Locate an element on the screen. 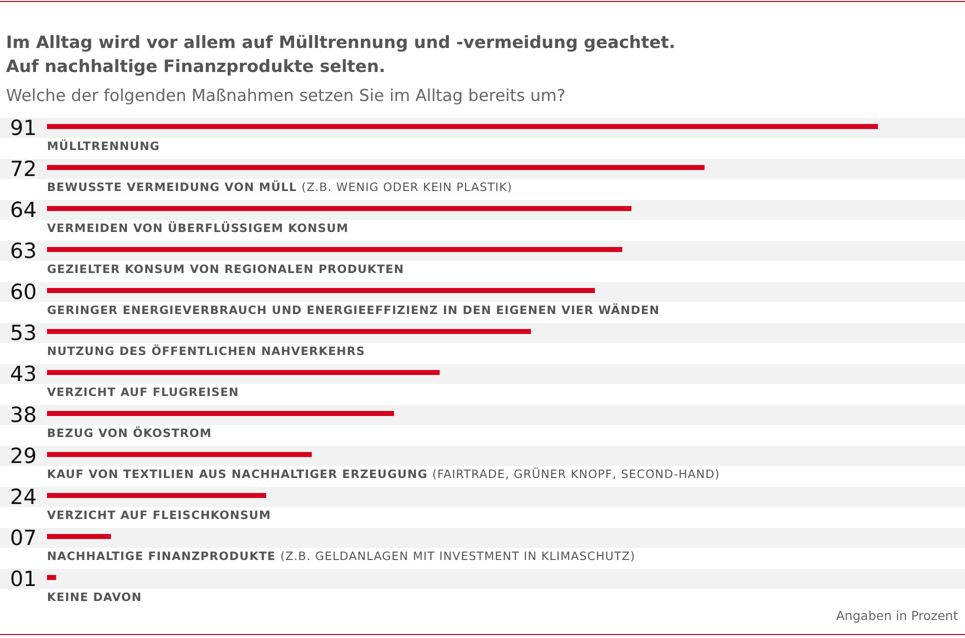  chart-title: Im Alltag wird vor allem auf Mülltrennung und -vermeidung geachtet. Auf nachhaltige Finanzprodukte selten. is located at coordinates (341, 55).